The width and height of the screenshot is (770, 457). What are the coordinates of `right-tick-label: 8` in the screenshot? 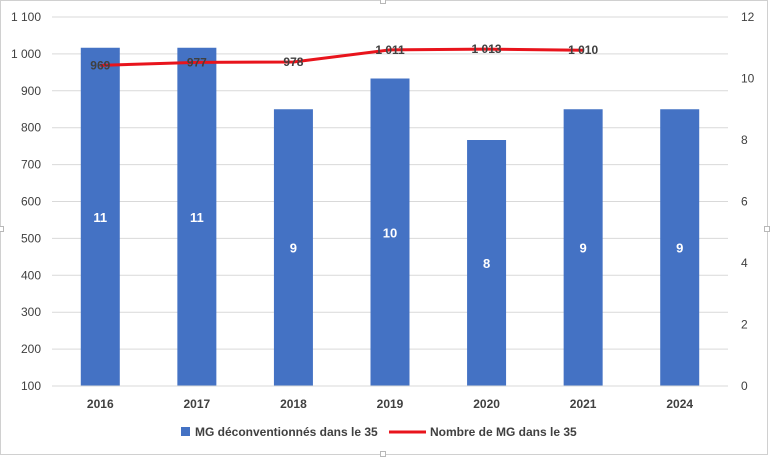 It's located at (744, 140).